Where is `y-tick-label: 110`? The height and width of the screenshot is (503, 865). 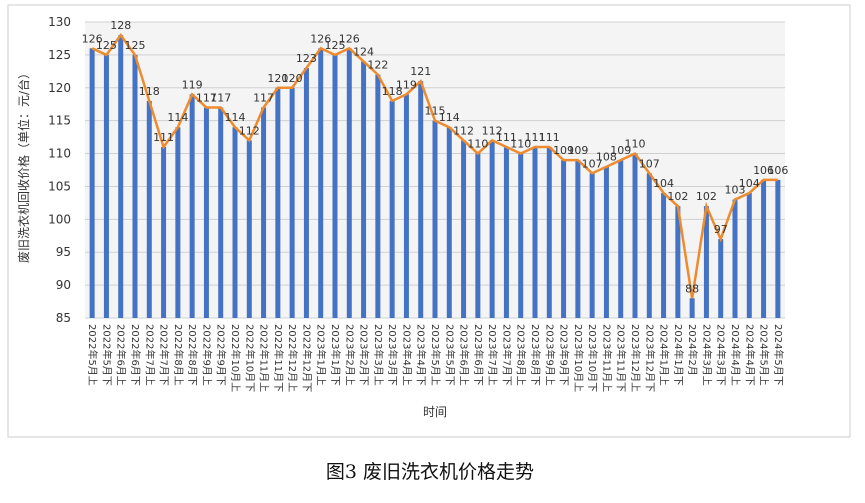 y-tick-label: 110 is located at coordinates (59, 154).